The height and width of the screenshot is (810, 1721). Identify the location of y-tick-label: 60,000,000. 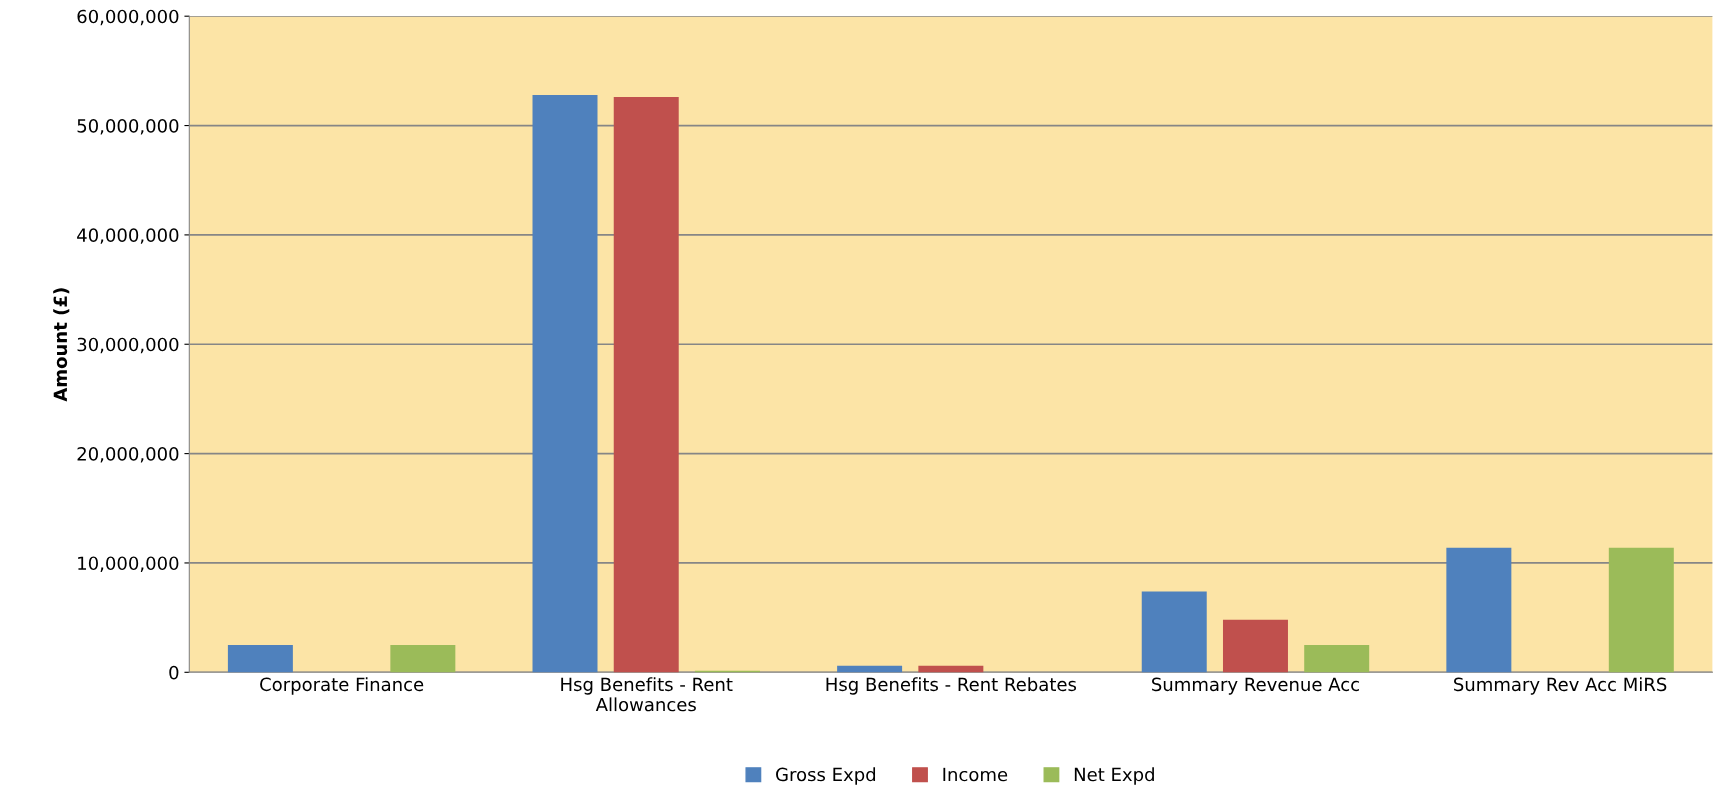
(128, 17).